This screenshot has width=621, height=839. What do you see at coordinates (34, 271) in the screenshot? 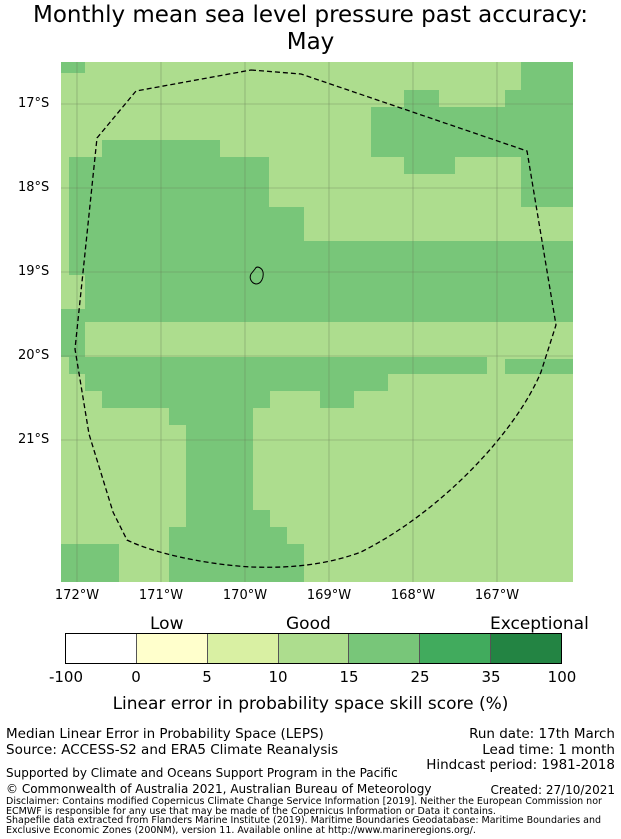
I see `lat-label: 19°S` at bounding box center [34, 271].